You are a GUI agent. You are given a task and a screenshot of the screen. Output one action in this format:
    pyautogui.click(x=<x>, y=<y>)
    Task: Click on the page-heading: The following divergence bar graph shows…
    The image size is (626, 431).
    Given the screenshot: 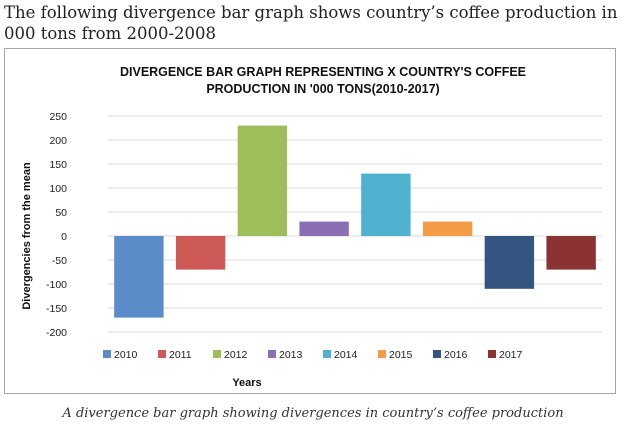 What is the action you would take?
    pyautogui.click(x=311, y=23)
    